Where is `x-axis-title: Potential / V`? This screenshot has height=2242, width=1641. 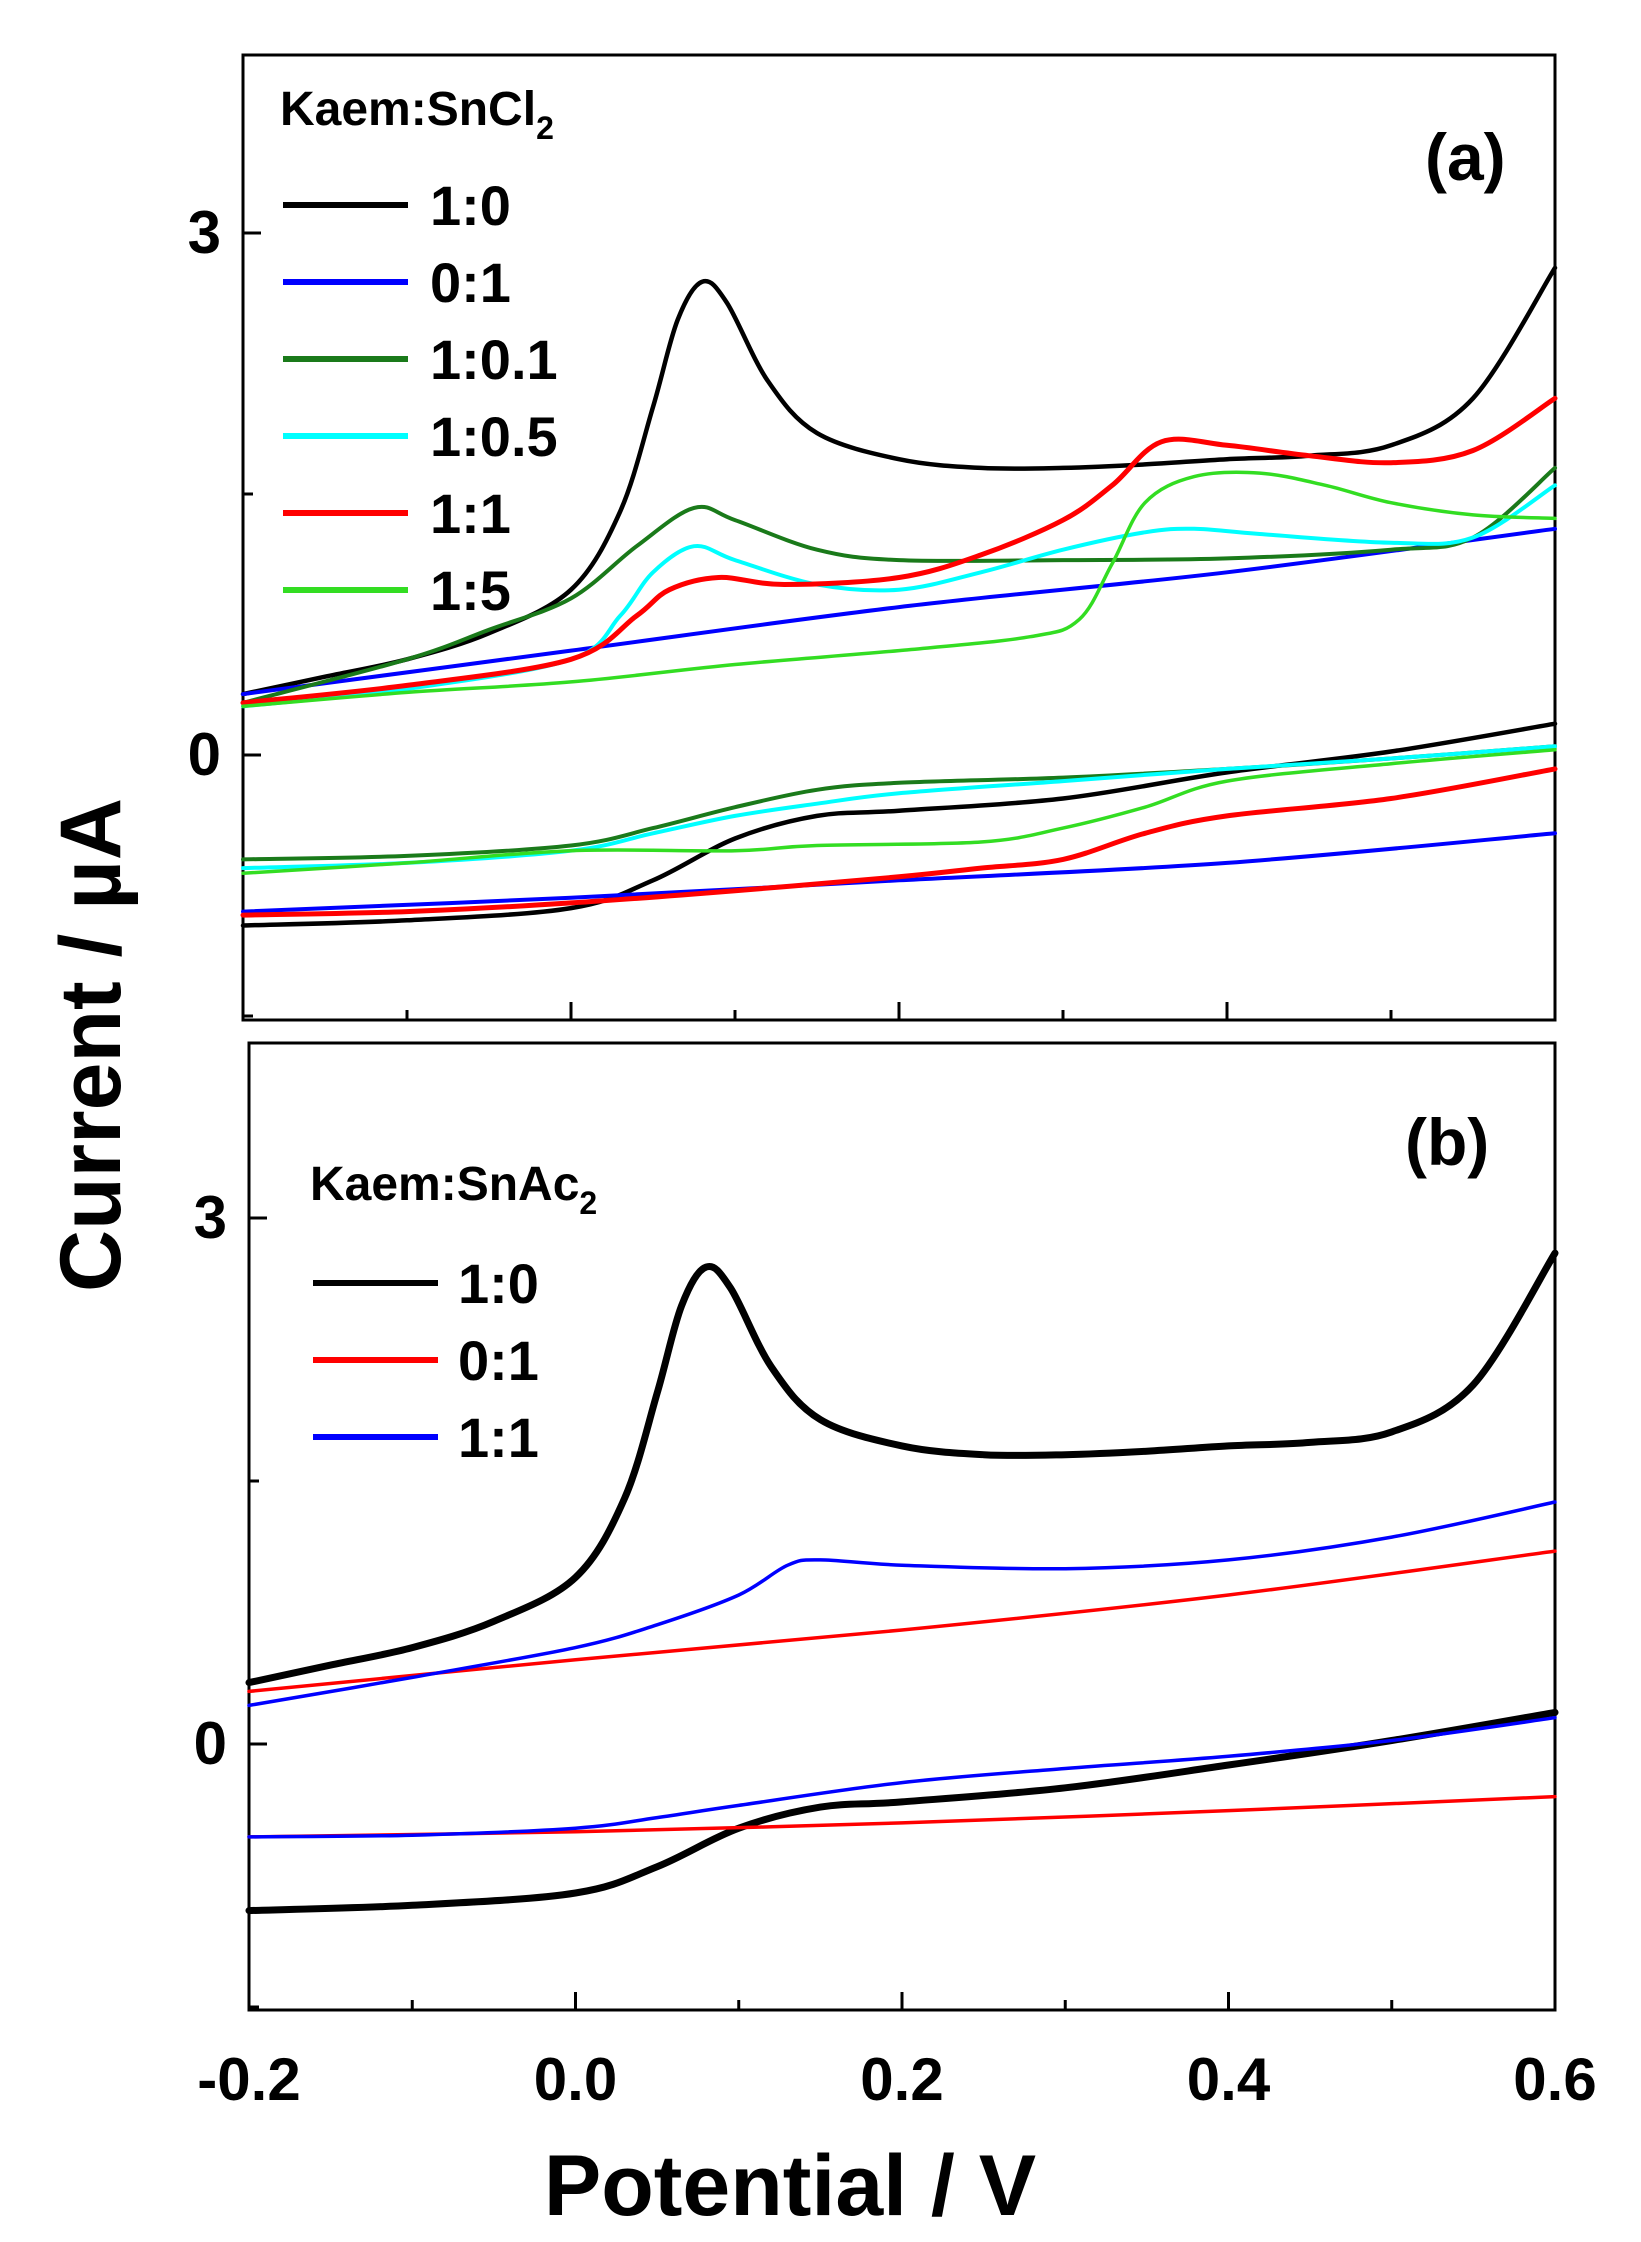 x-axis-title: Potential / V is located at coordinates (790, 2186).